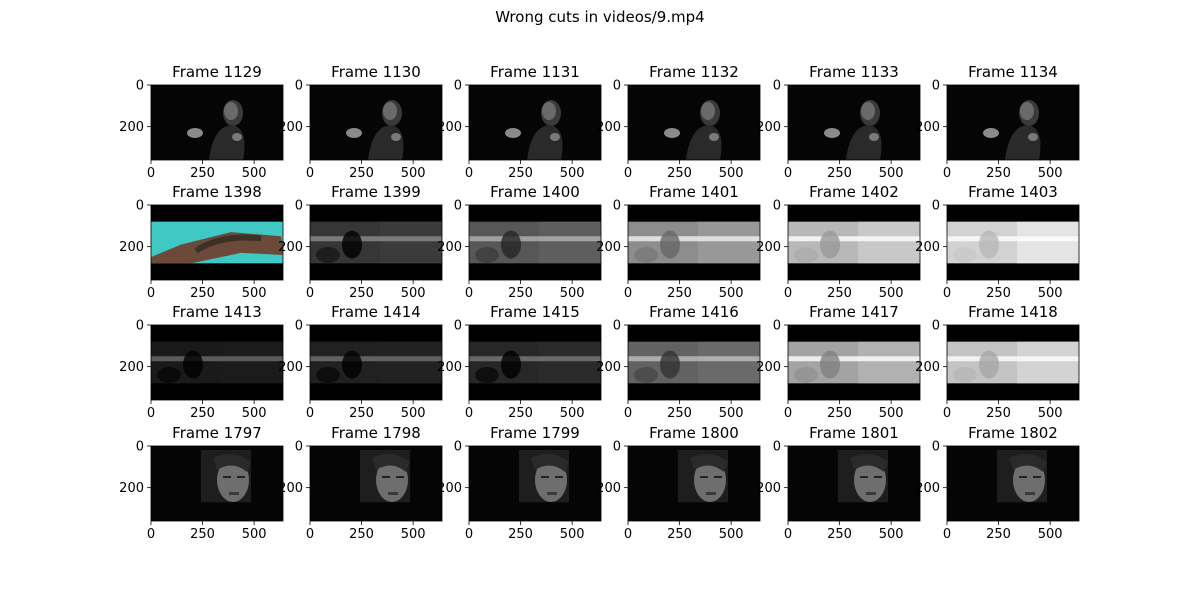 The image size is (1200, 600). I want to click on frame-subplot: Frame 1131 0 250 500 0 200, so click(519, 122).